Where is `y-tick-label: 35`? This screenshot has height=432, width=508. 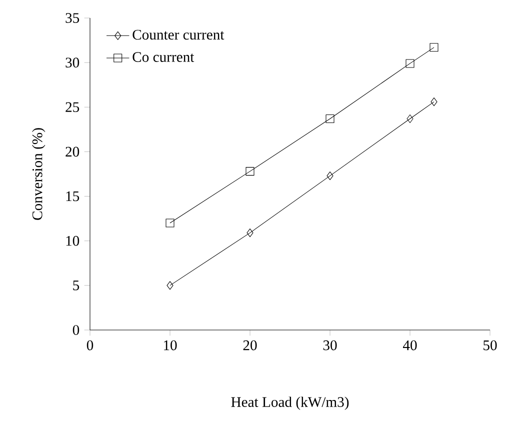 y-tick-label: 35 is located at coordinates (73, 18).